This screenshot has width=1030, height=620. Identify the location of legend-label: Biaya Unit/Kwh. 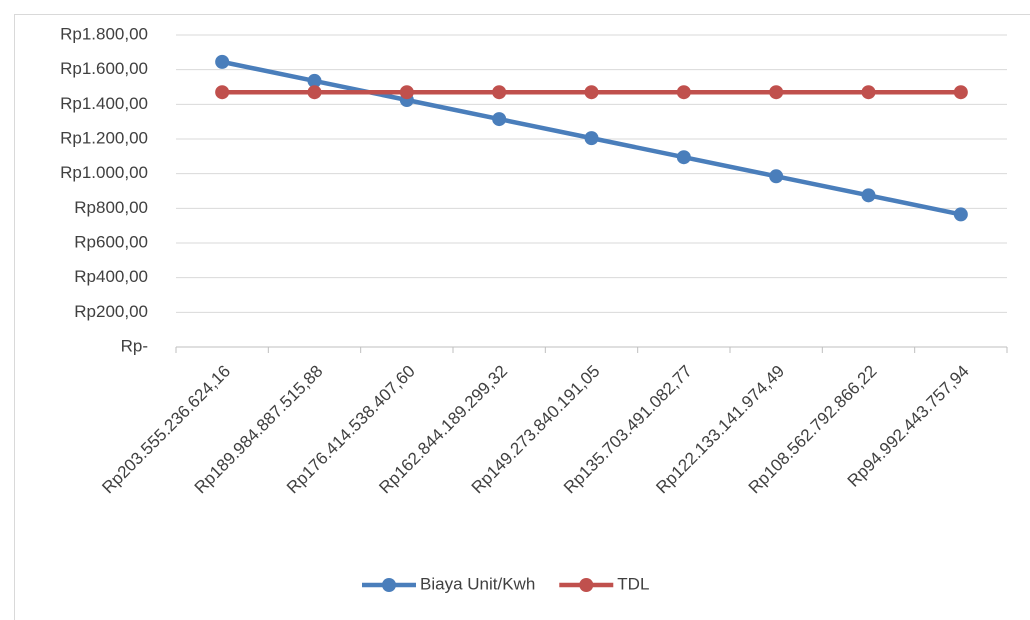
(477, 583).